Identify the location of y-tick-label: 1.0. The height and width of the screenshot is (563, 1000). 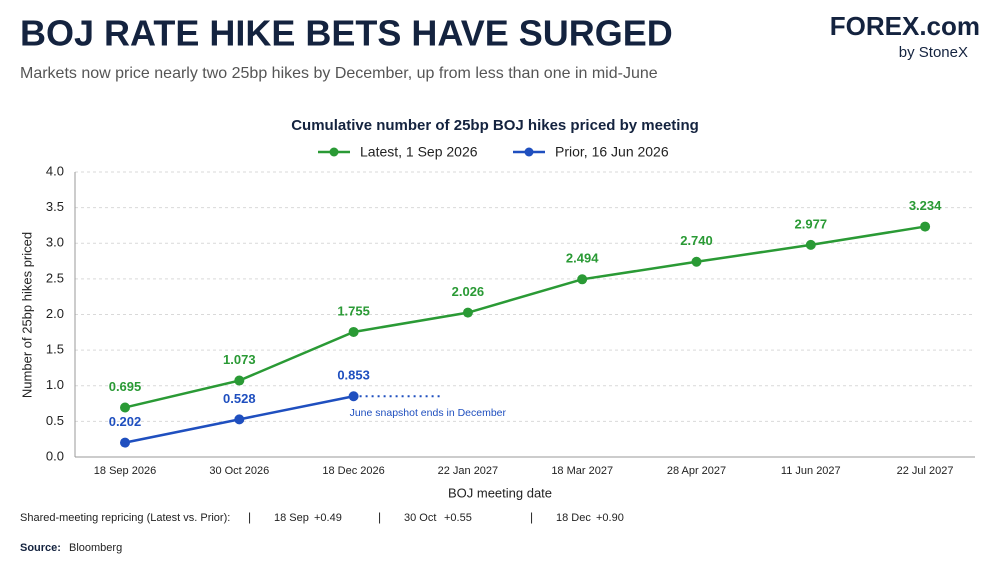
(55, 384).